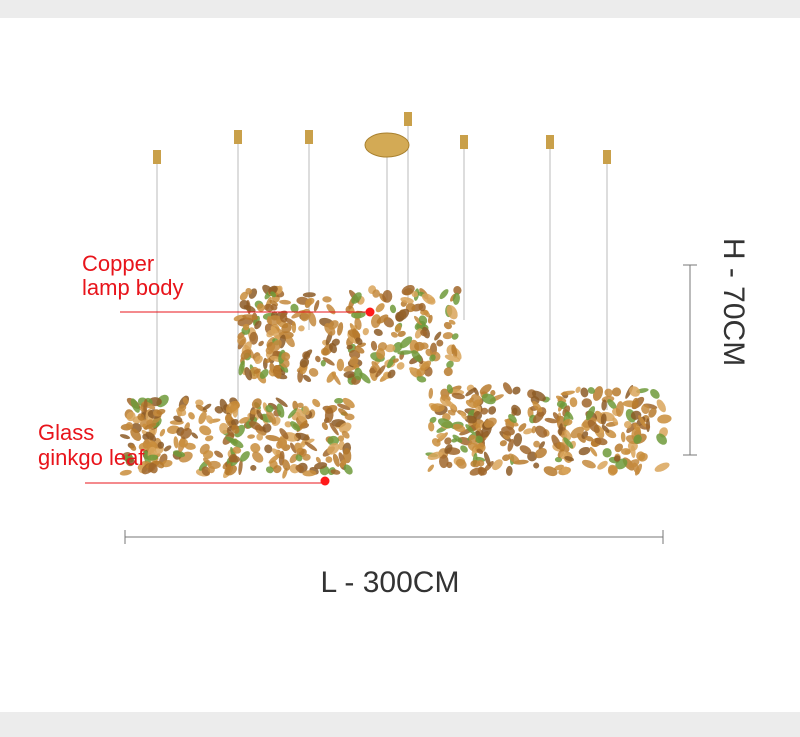 Image resolution: width=800 pixels, height=737 pixels. I want to click on pointer-dot, so click(370, 312).